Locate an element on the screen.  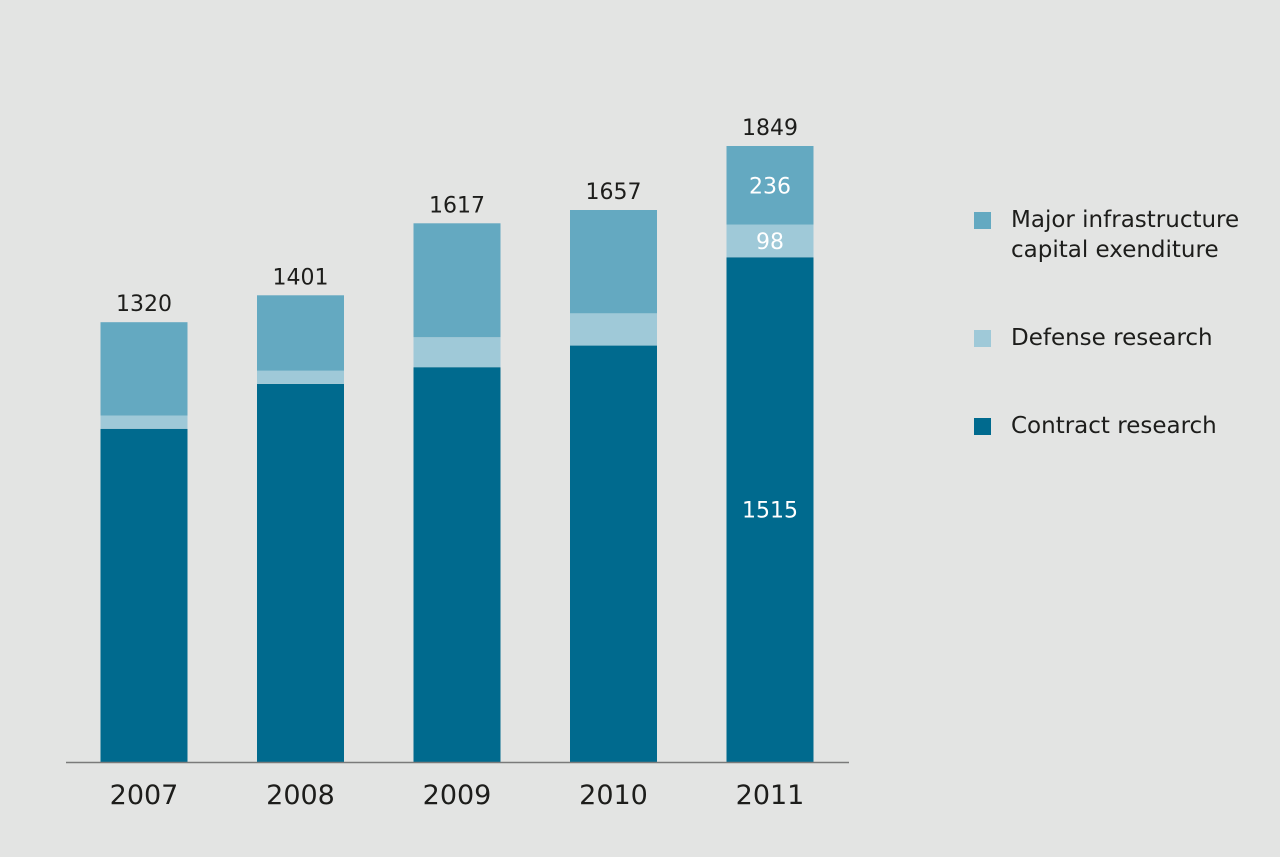
bar-segment-contract-2011 is located at coordinates (770, 509).